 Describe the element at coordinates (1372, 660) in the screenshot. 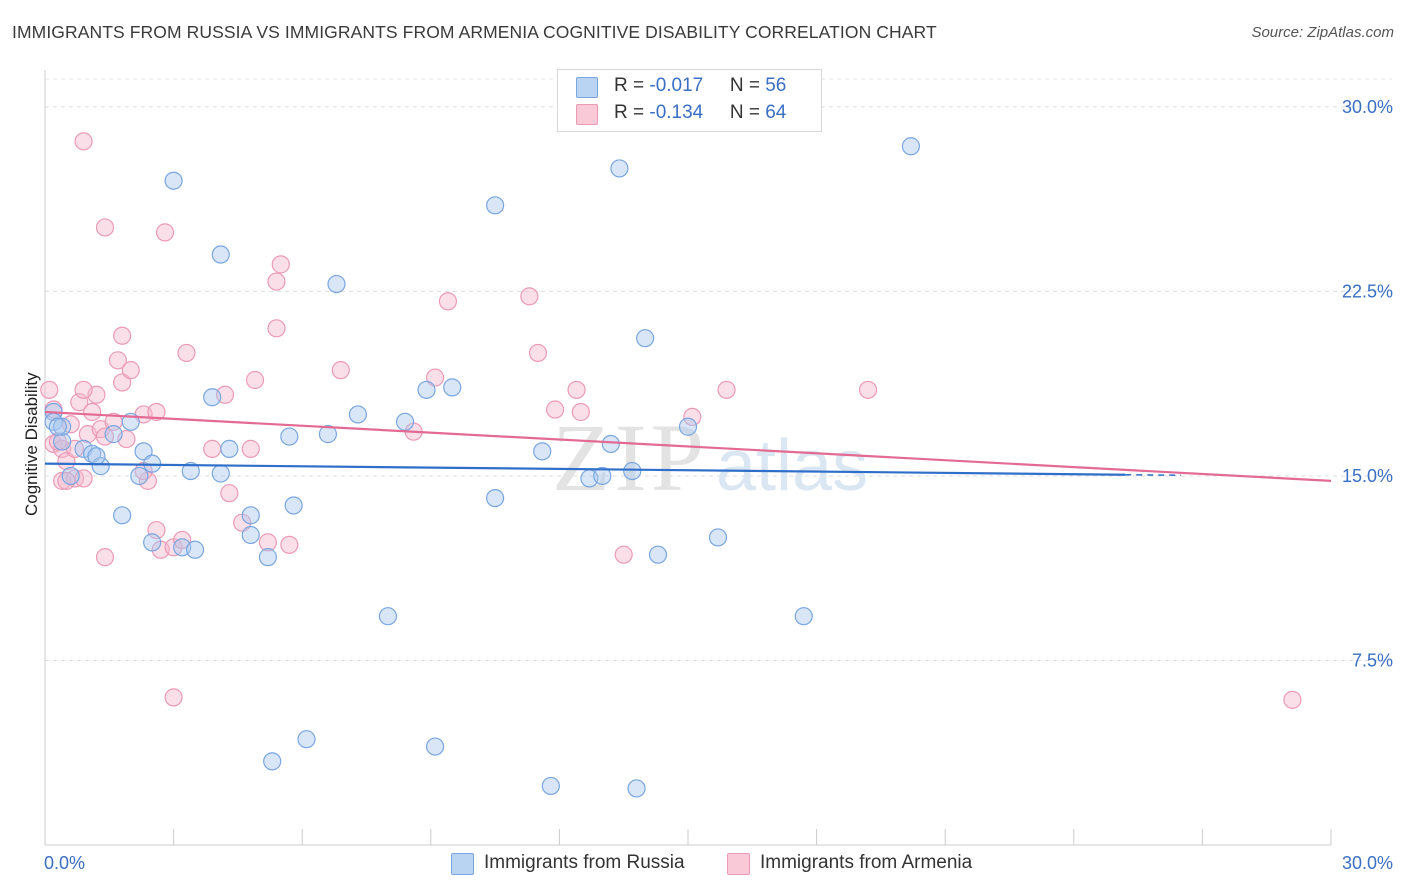

I see `y-tick-label: 7.5%` at that location.